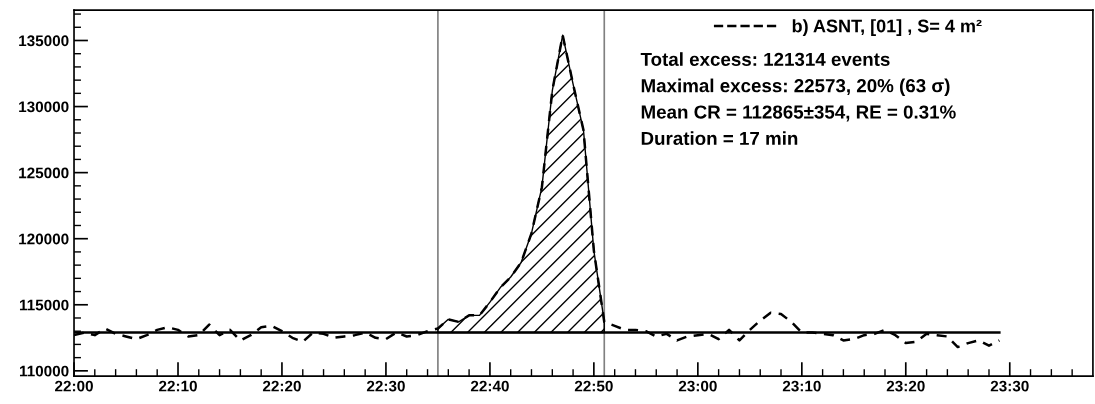  Describe the element at coordinates (905, 386) in the screenshot. I see `x-tick-label: 23:20` at that location.